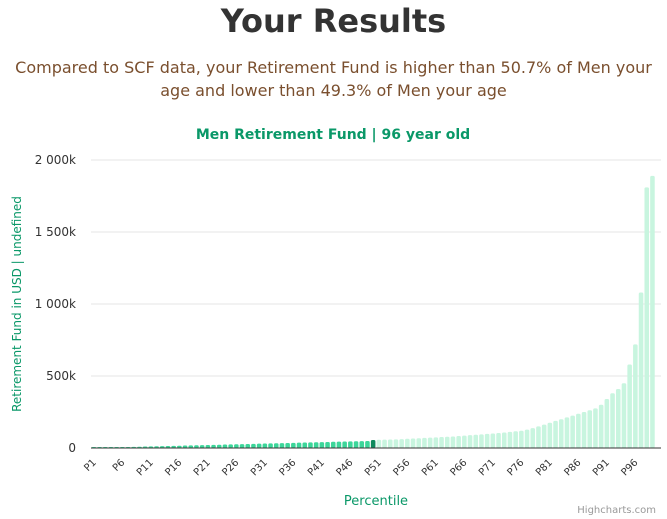  Describe the element at coordinates (629, 467) in the screenshot. I see `x-tick-label: P96` at that location.